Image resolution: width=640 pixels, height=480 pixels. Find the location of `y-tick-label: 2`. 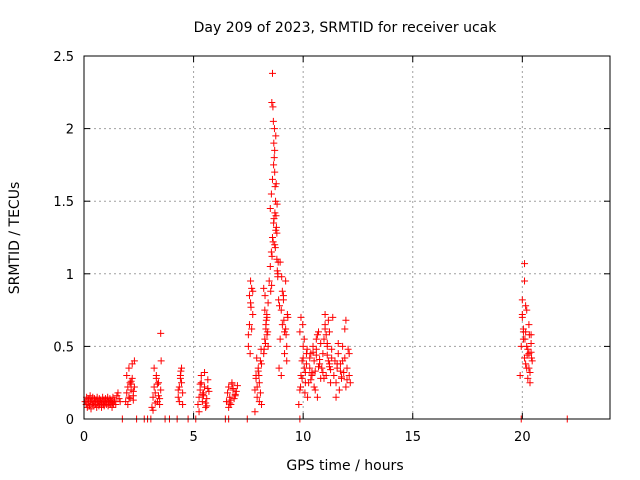

y-tick-label: 2 is located at coordinates (70, 130).